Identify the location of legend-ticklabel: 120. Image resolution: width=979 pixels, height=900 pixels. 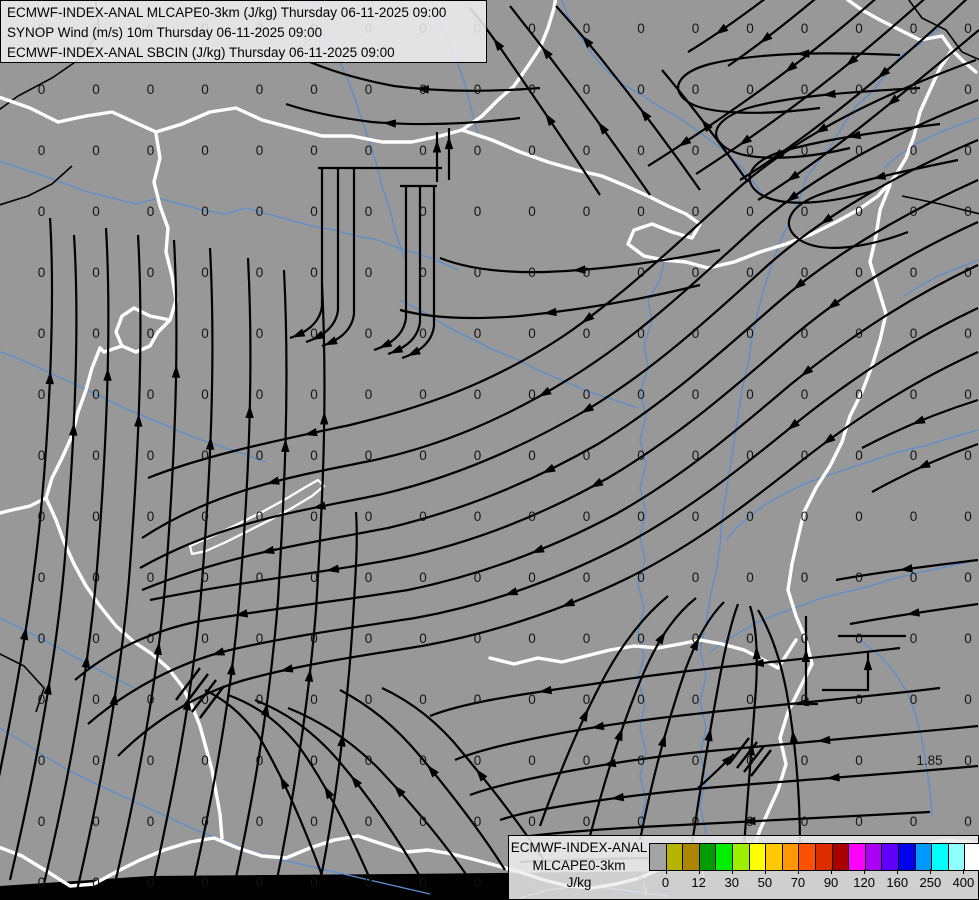
(864, 882).